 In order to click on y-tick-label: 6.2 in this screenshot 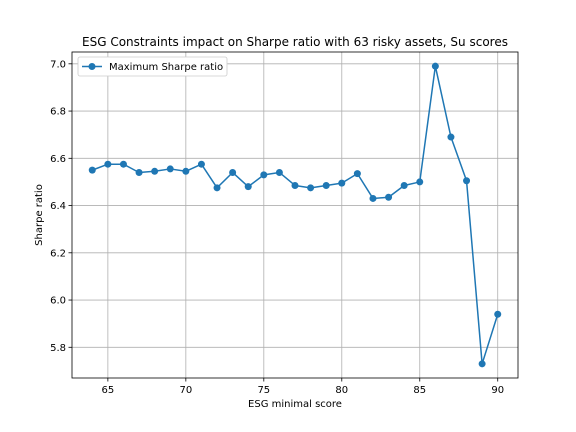, I will do `click(58, 253)`.